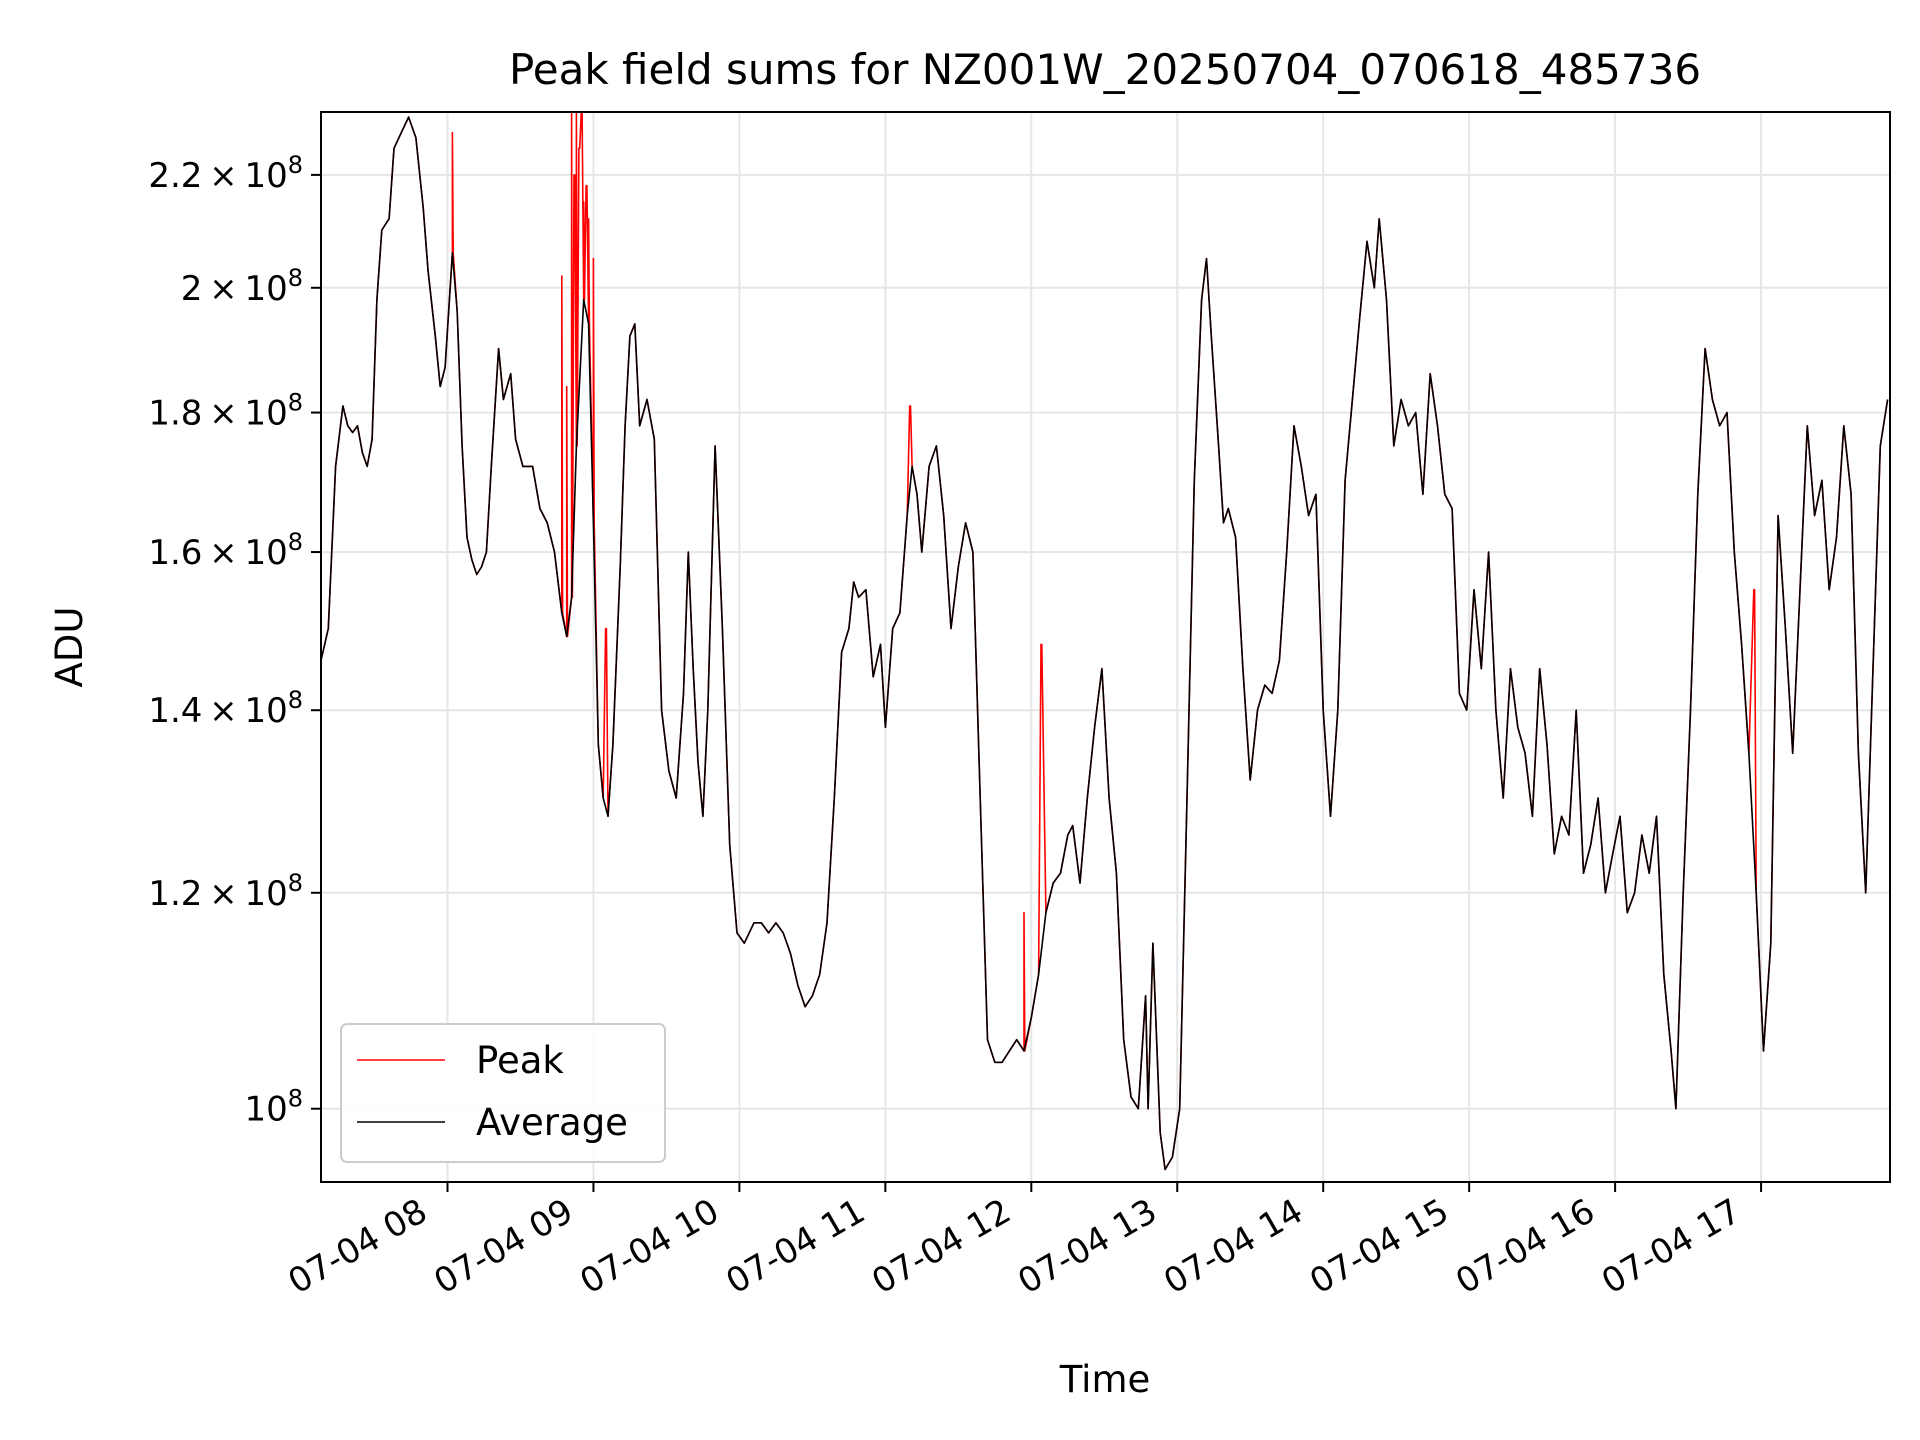 The width and height of the screenshot is (1920, 1440). I want to click on y-tick-label: 1.2 × 108, so click(225, 891).